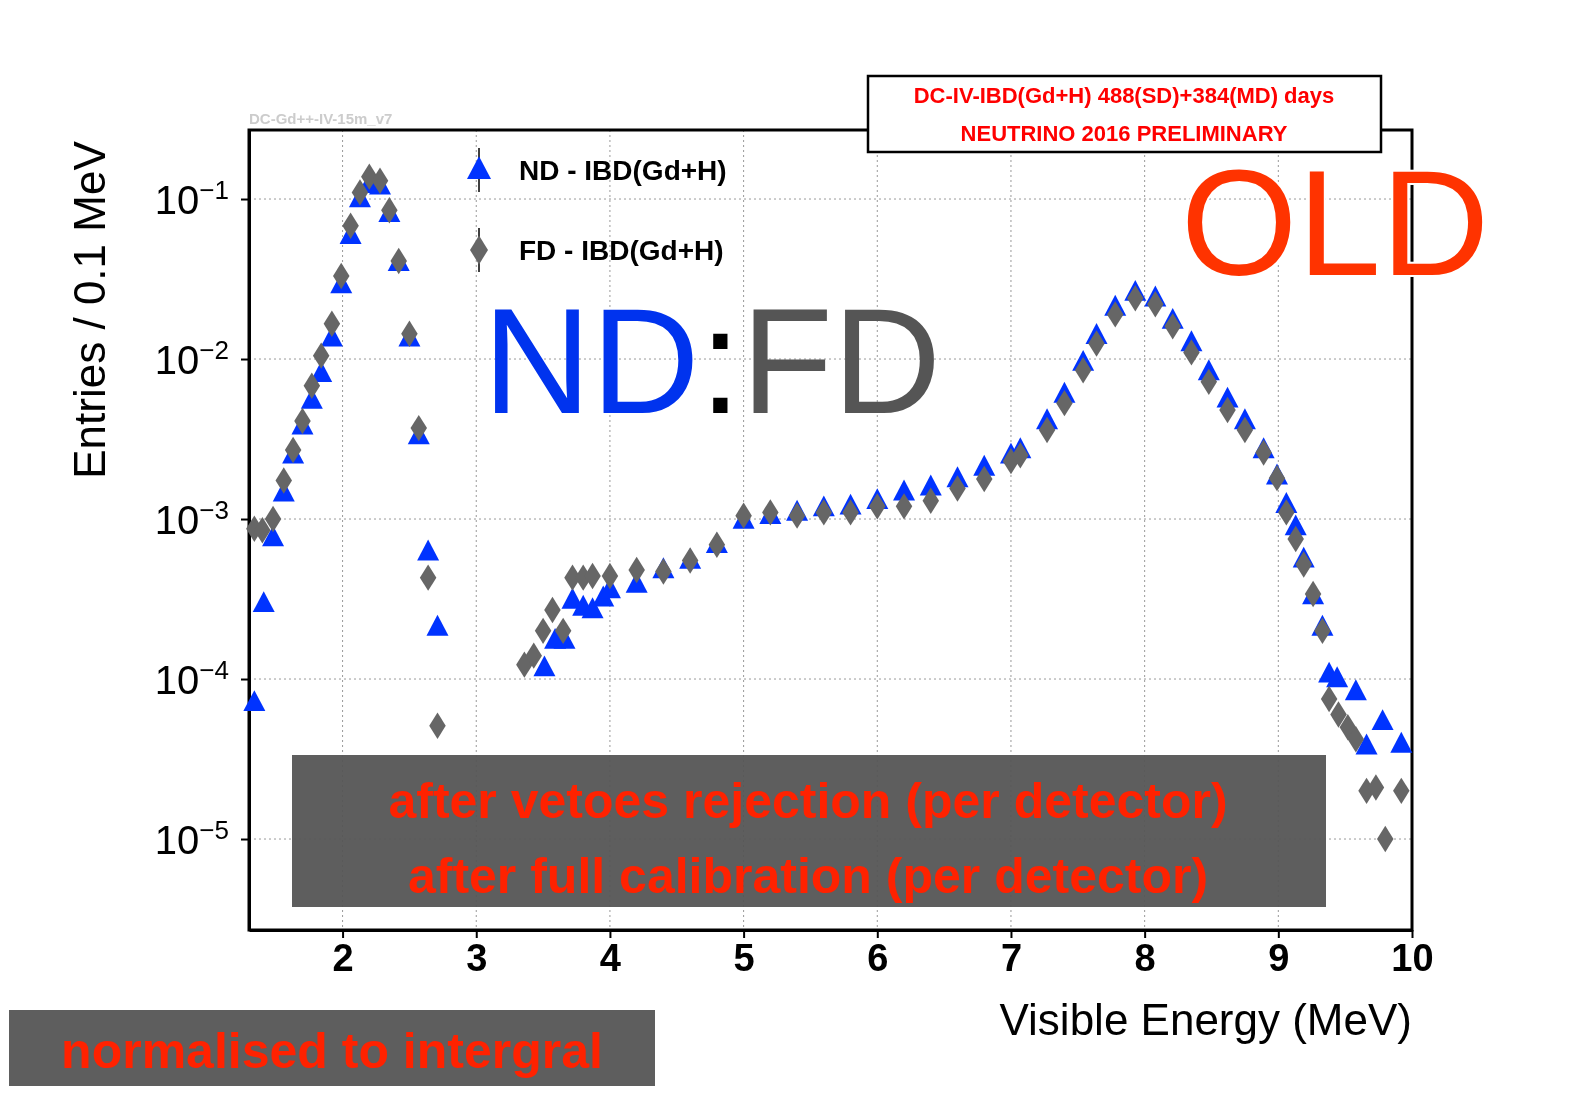 This screenshot has width=1572, height=1097. I want to click on x-tick-label: 7, so click(1011, 957).